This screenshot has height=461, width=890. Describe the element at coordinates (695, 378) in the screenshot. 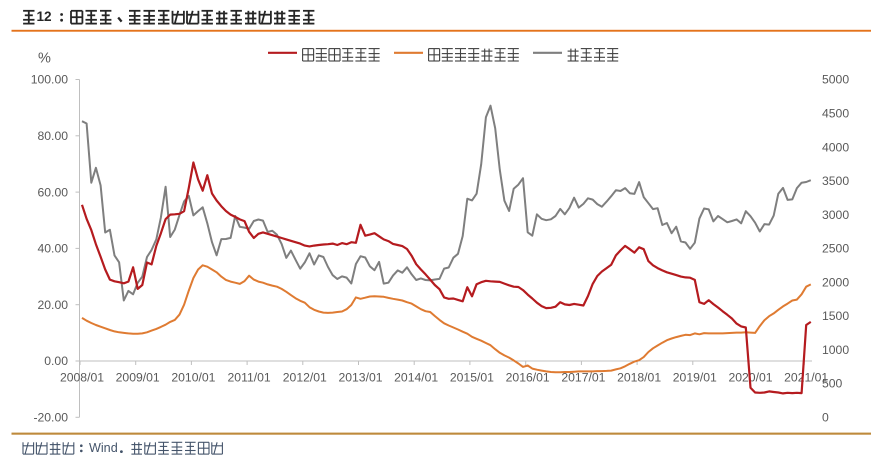

I see `svg-text: 2019/01` at that location.